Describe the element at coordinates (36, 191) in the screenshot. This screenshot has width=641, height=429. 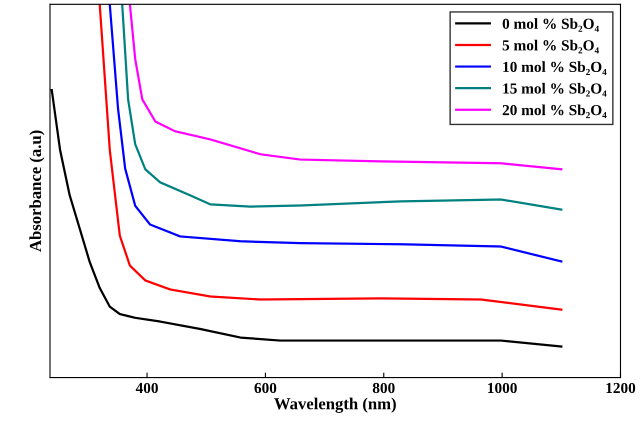
I see `y-axis-title: Absorbance (a.u)` at that location.